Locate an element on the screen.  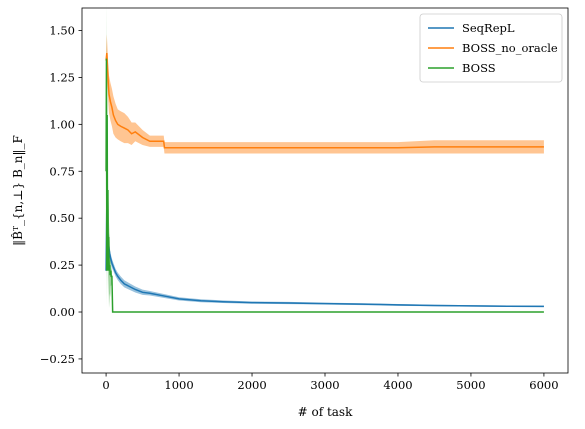
legend-box is located at coordinates (491, 48).